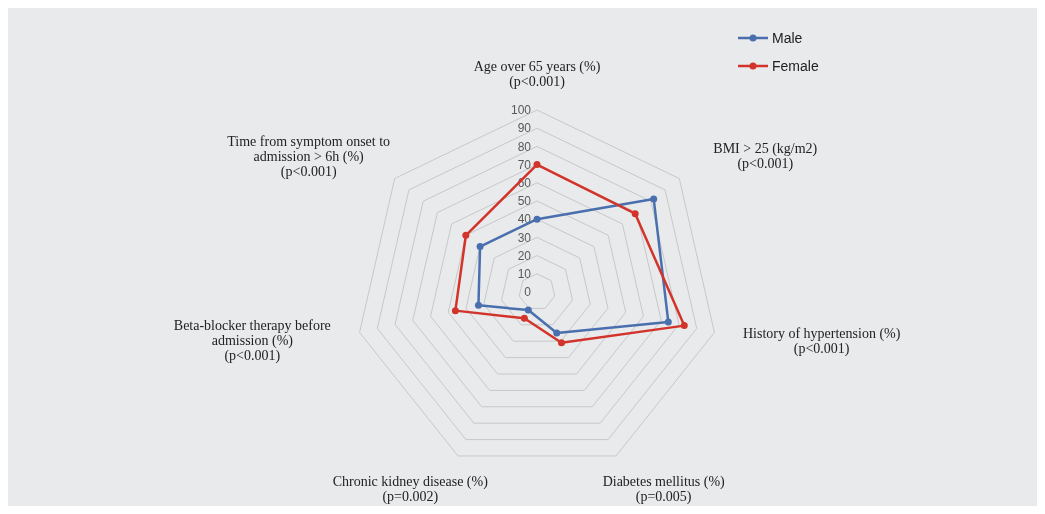  What do you see at coordinates (309, 156) in the screenshot?
I see `spoke-label: Time from symptom onset to admission > 6h (%) (p<0.001)` at bounding box center [309, 156].